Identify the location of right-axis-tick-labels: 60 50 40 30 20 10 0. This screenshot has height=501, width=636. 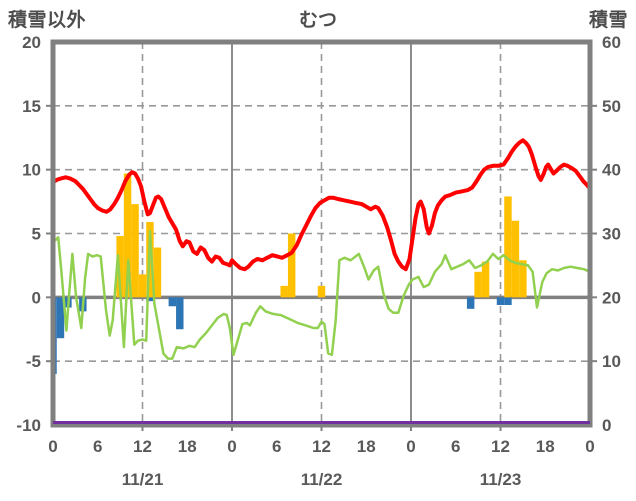
(611, 234).